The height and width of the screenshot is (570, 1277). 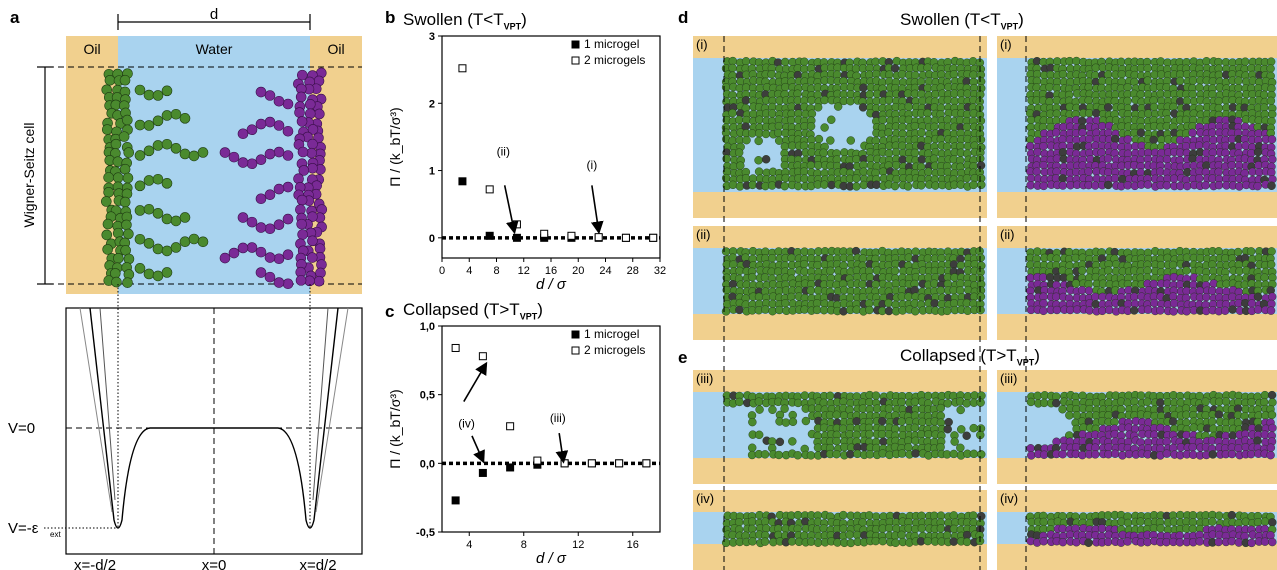 I want to click on x-tick-label: 0, so click(x=442, y=271).